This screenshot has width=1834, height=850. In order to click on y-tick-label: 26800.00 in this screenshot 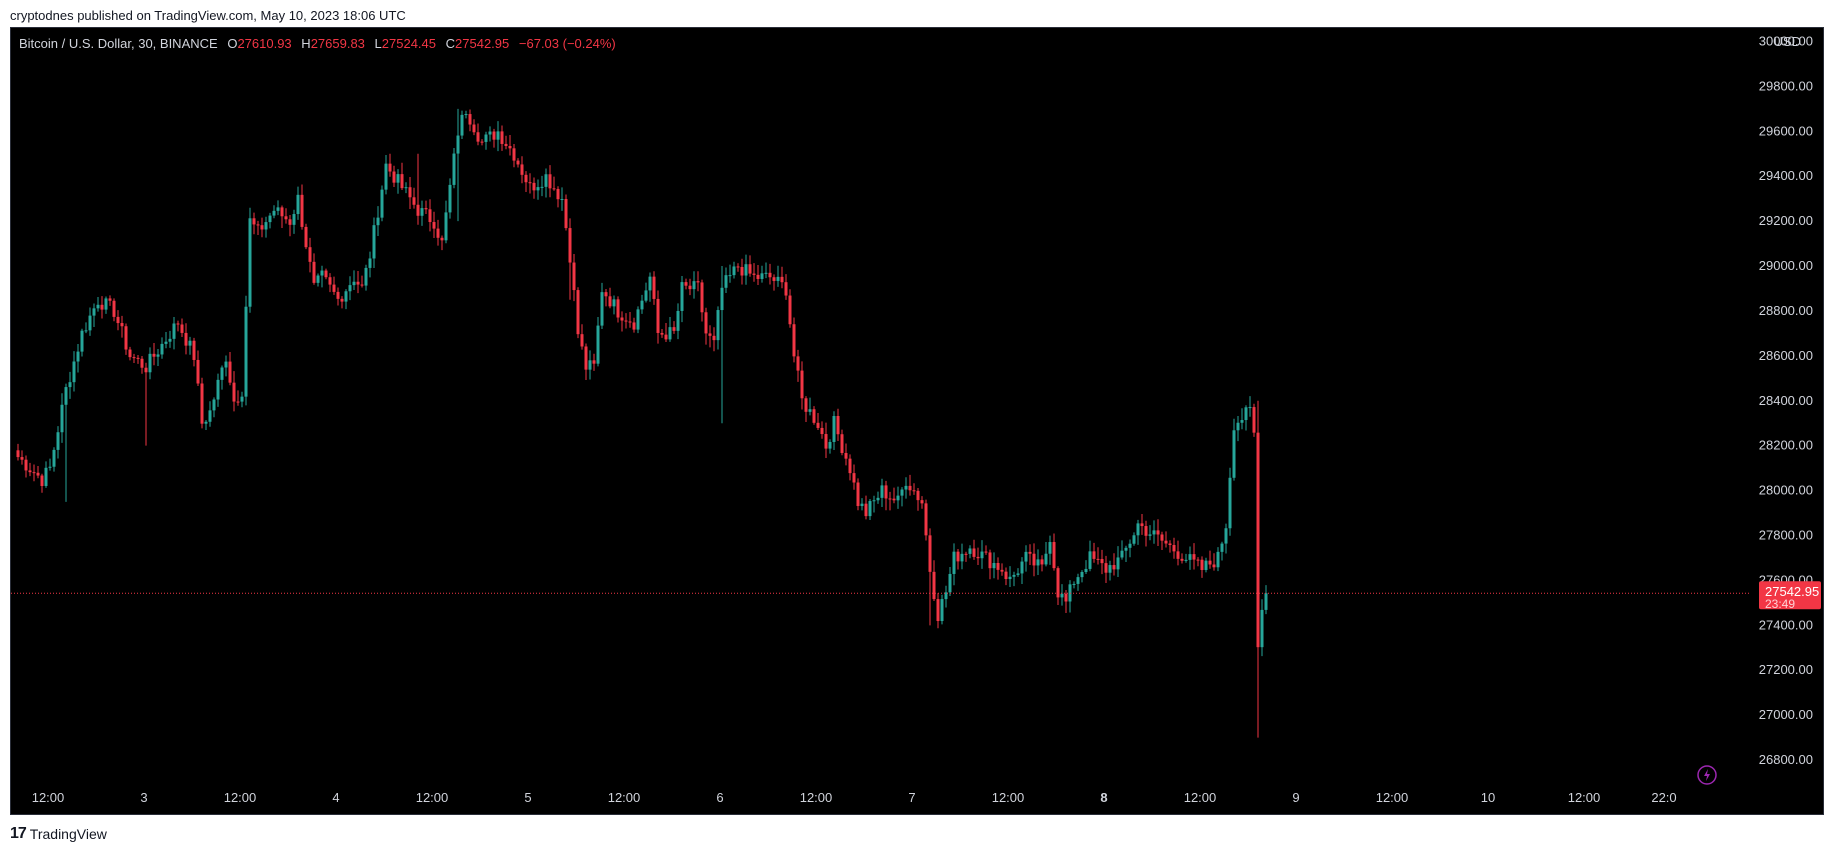, I will do `click(1786, 759)`.